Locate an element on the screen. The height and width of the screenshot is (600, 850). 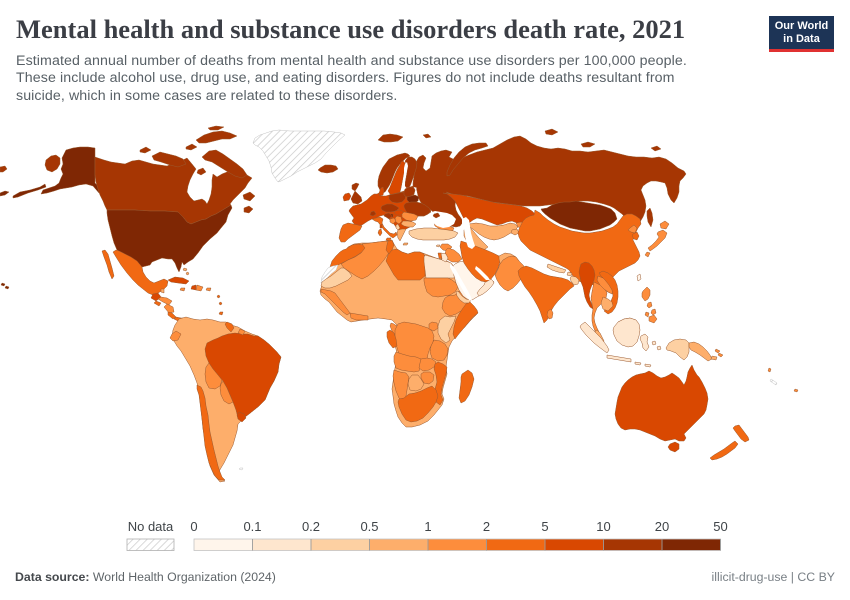
svg-text: 5 is located at coordinates (544, 526).